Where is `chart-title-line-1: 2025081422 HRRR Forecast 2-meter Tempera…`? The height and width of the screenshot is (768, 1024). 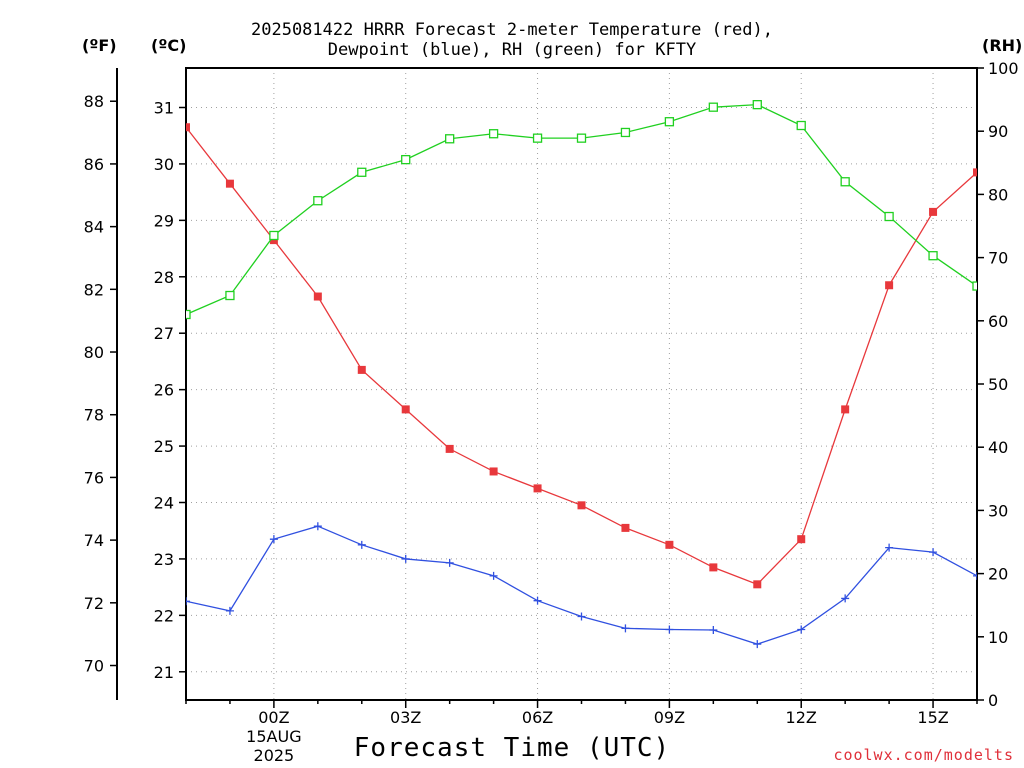
chart-title-line-1: 2025081422 HRRR Forecast 2-meter Tempera… is located at coordinates (512, 30).